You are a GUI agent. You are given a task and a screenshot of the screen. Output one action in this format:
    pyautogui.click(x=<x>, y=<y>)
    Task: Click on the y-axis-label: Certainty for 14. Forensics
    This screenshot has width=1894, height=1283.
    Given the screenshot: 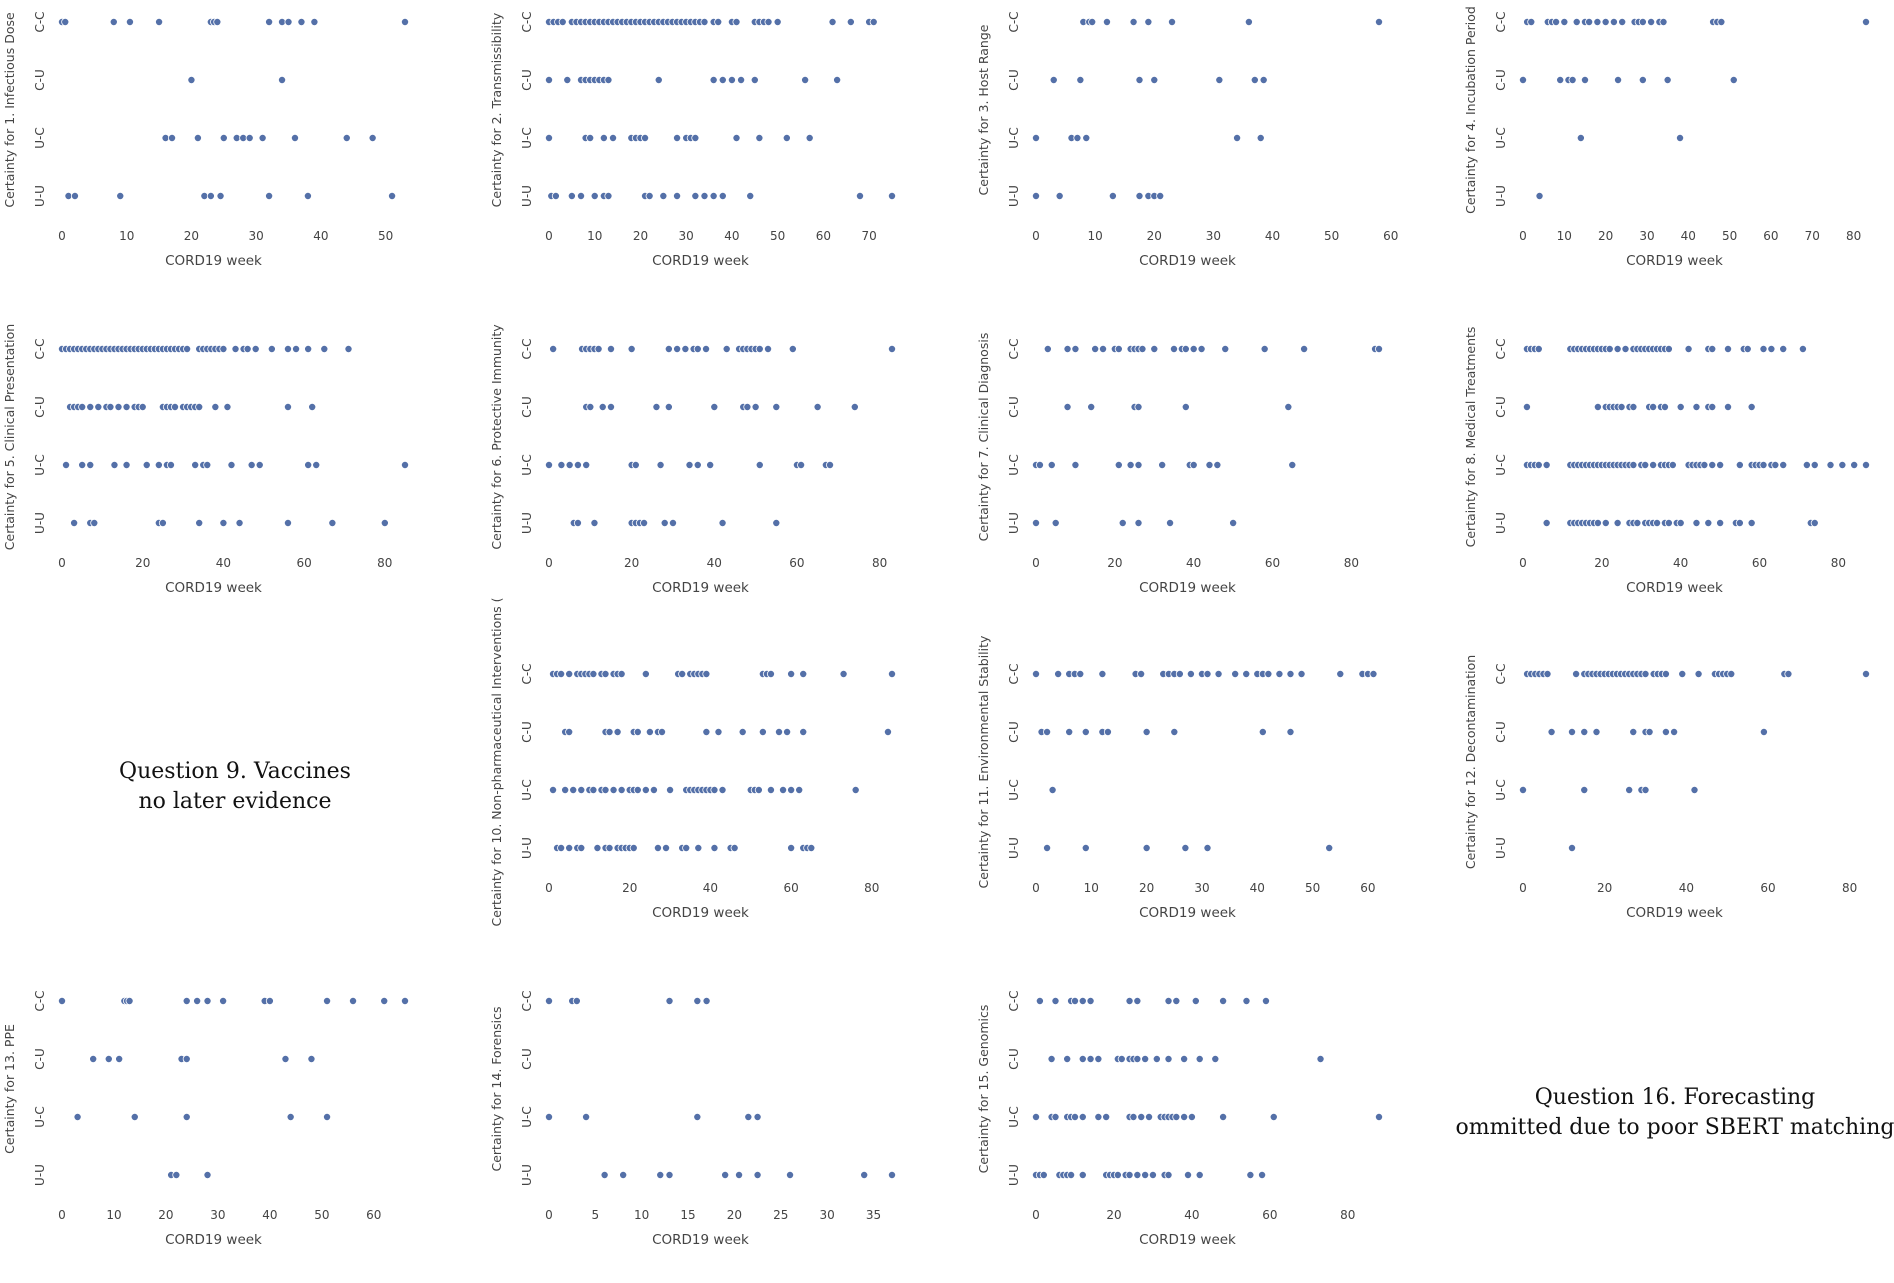 What is the action you would take?
    pyautogui.click(x=496, y=1088)
    